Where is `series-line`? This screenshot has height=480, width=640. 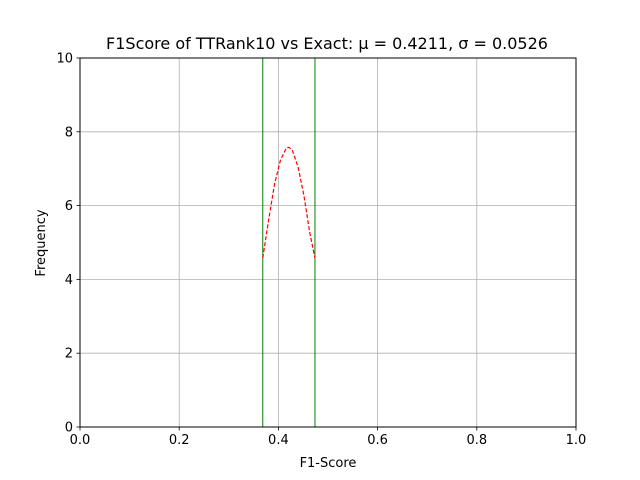
series-line is located at coordinates (289, 202).